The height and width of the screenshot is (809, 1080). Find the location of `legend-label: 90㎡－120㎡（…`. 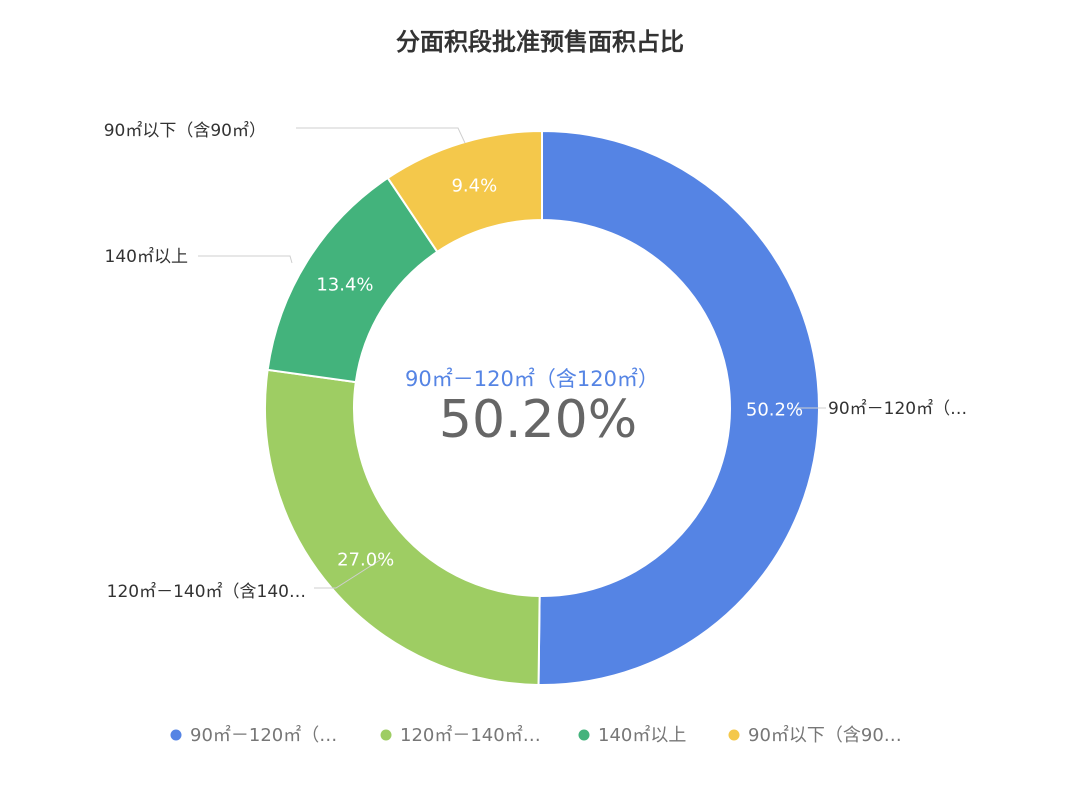

legend-label: 90㎡－120㎡（… is located at coordinates (263, 735).